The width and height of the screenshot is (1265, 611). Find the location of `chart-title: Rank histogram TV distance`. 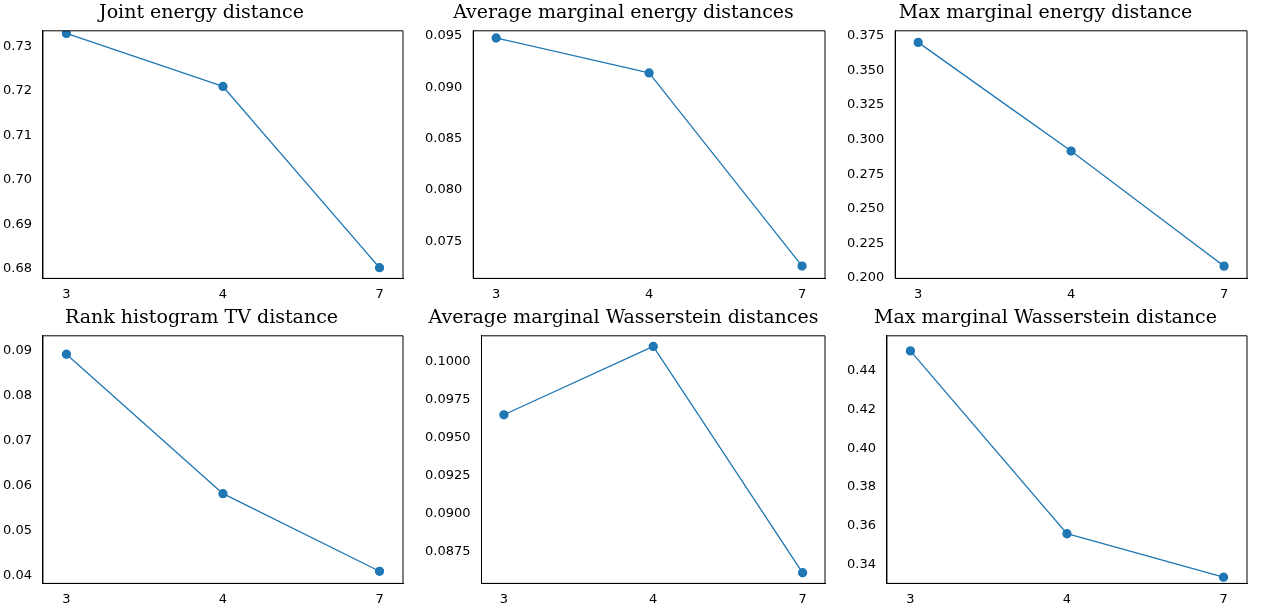

chart-title: Rank histogram TV distance is located at coordinates (201, 316).